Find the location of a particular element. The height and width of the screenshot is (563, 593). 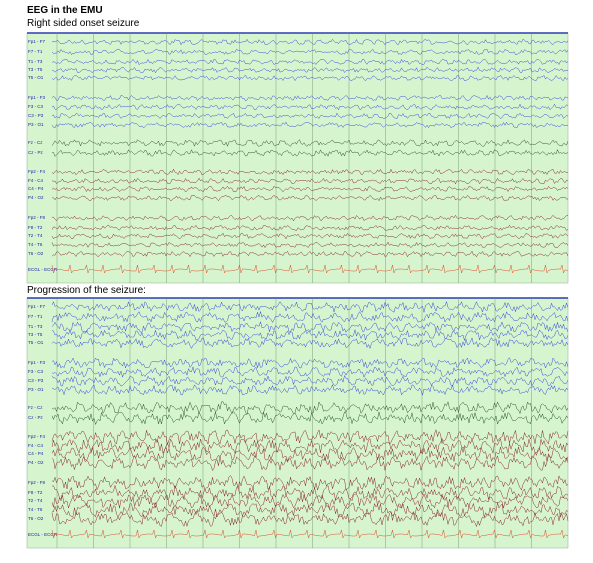

caption: Progression of the seizure: is located at coordinates (86, 290).